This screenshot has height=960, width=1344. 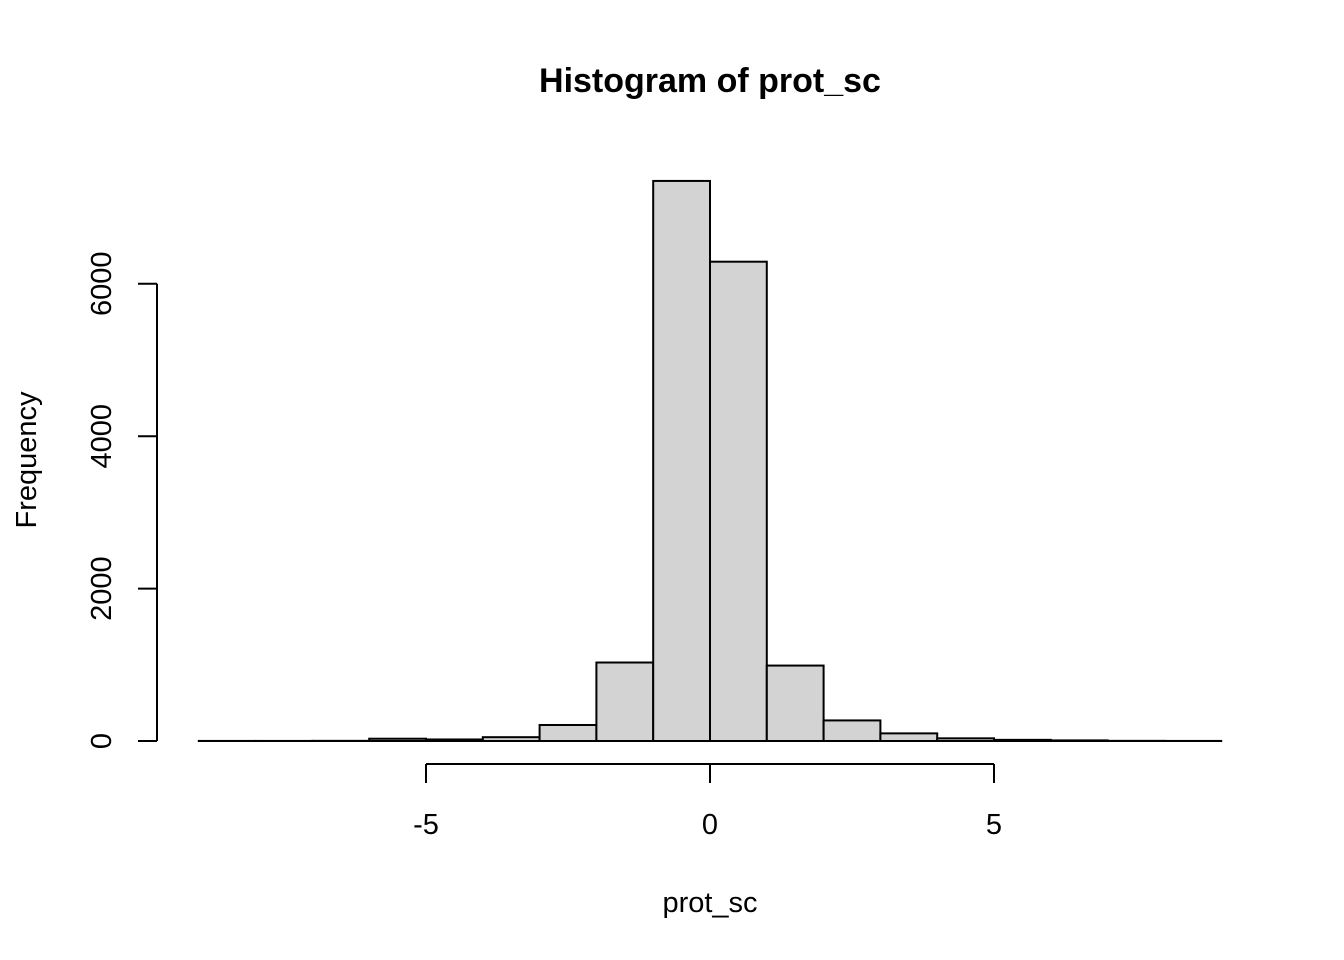 I want to click on x-tick-label: -5, so click(x=426, y=825).